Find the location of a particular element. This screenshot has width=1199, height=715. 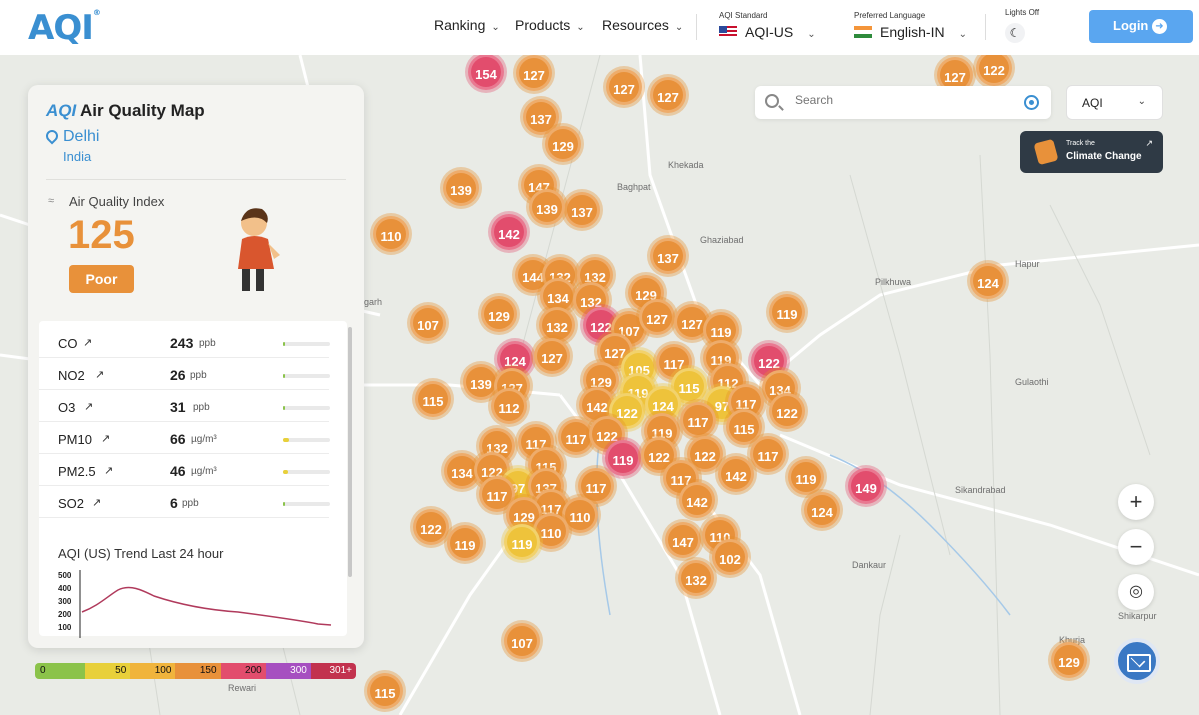

place-label: Baghpat is located at coordinates (634, 187).